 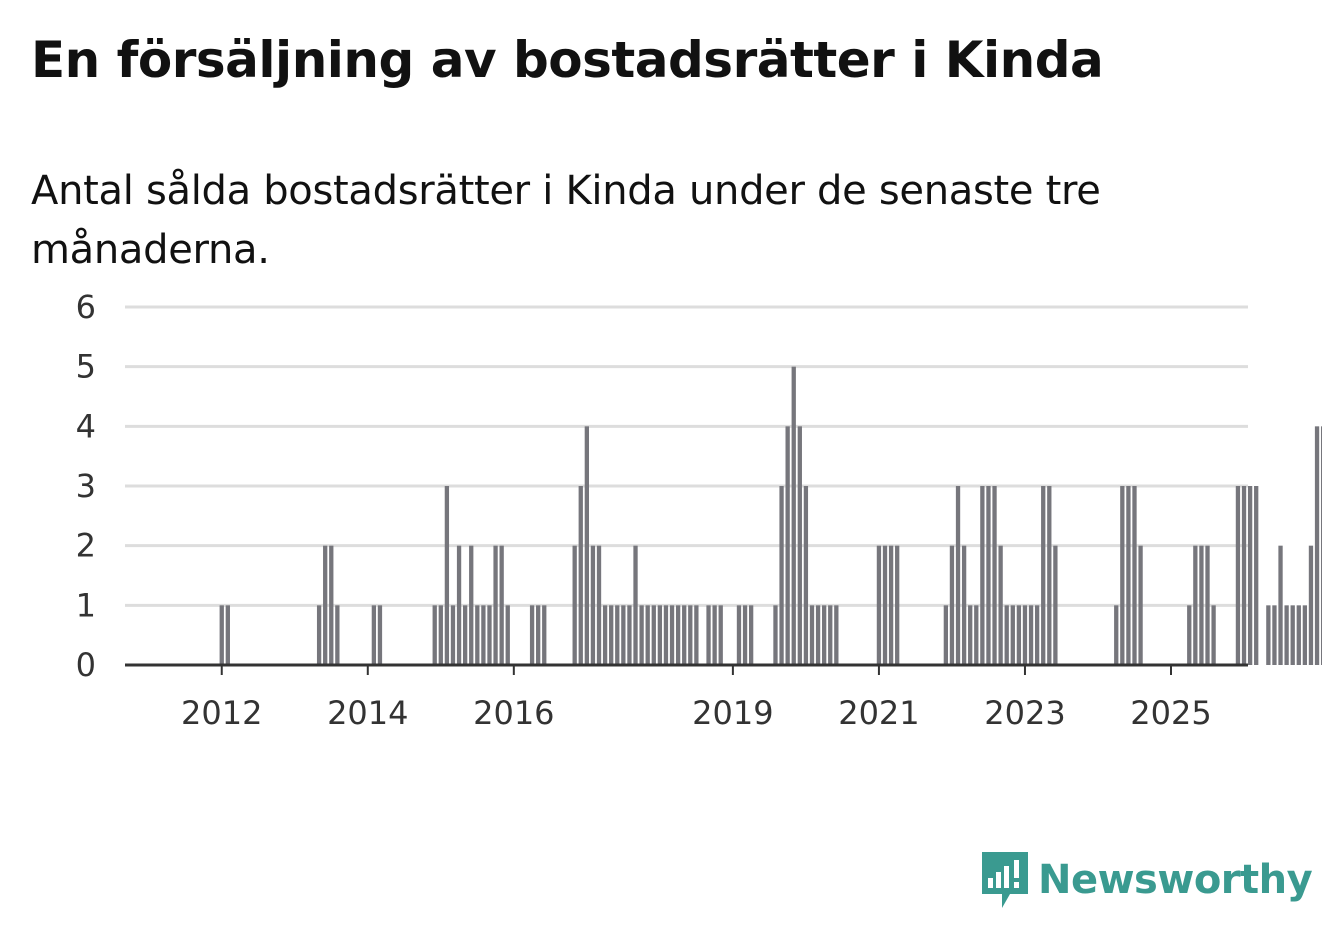 I want to click on x-tick-label: 2016, so click(x=513, y=713).